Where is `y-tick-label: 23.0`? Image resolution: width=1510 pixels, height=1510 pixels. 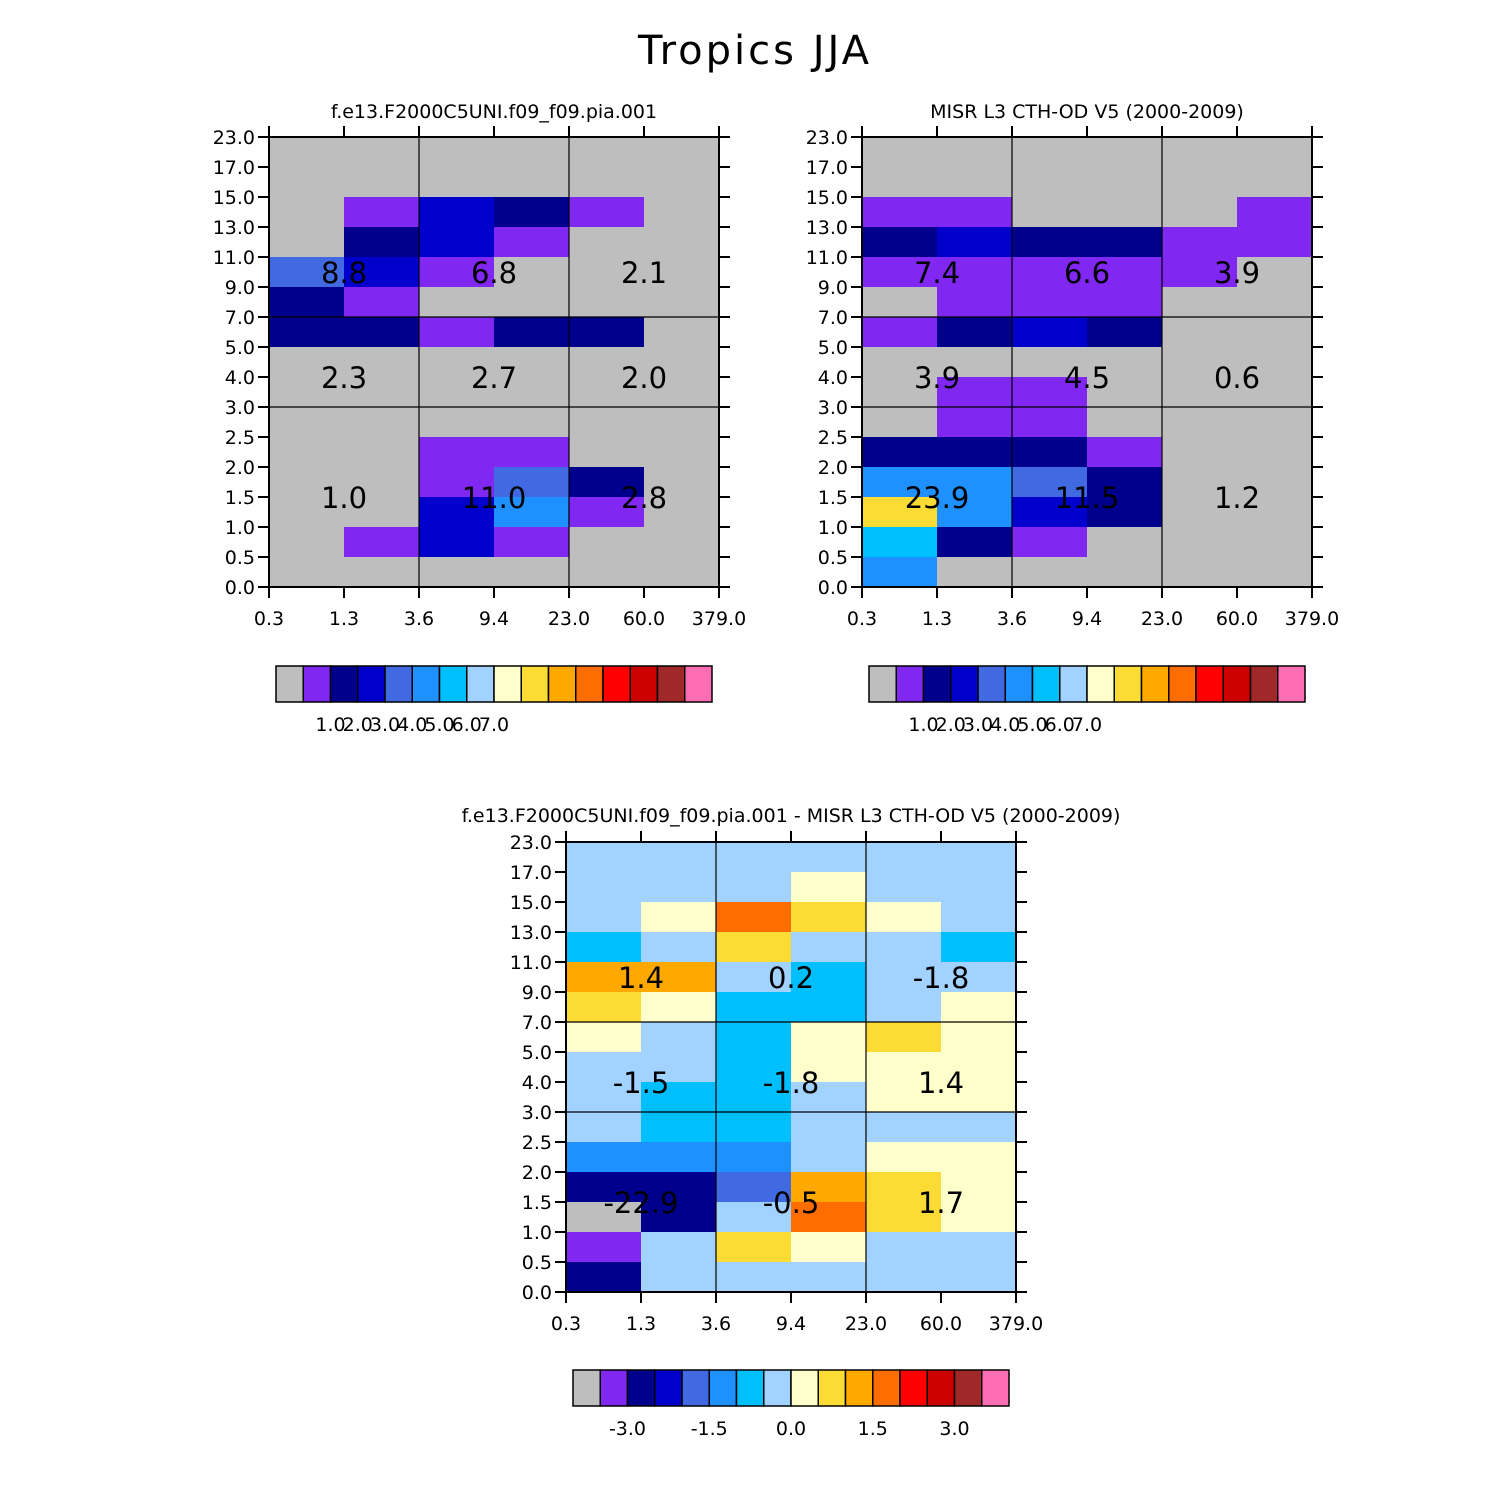
y-tick-label: 23.0 is located at coordinates (827, 138).